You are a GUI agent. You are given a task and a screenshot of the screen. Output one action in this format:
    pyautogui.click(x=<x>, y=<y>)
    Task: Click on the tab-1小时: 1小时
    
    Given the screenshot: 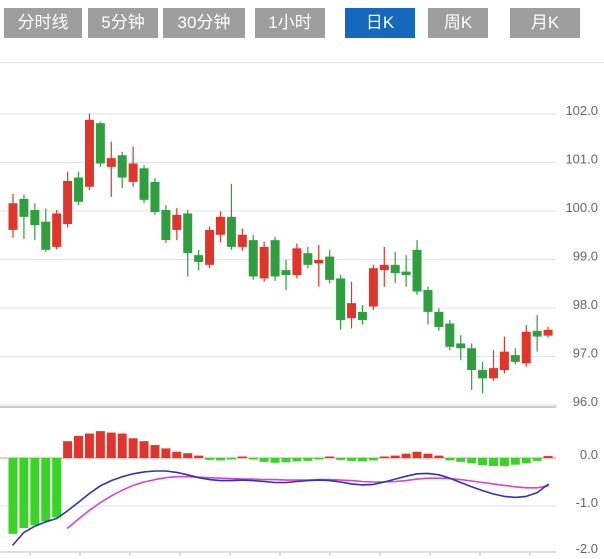 What is the action you would take?
    pyautogui.click(x=290, y=23)
    